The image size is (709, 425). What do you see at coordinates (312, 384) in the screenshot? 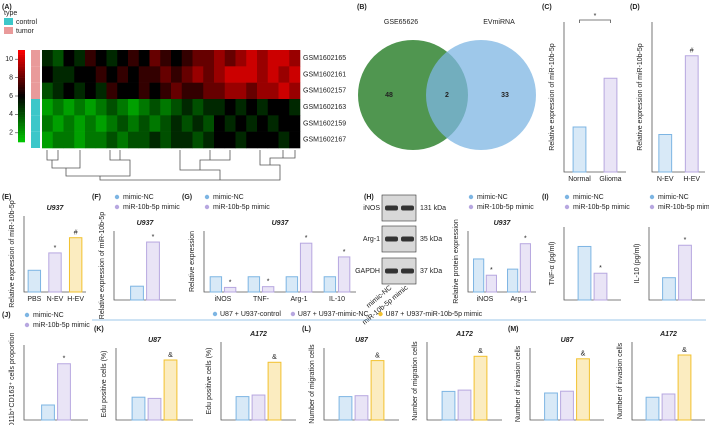
I see `y-axis-label: Number of migration cells` at bounding box center [312, 384].